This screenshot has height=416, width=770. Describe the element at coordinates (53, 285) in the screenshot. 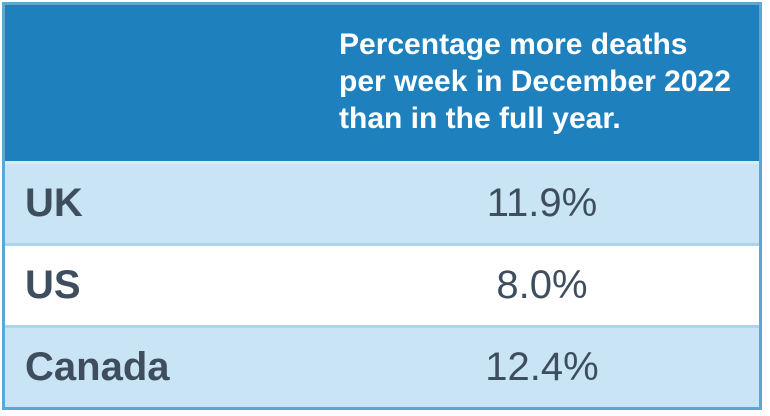

I see `row-label-us: US` at that location.